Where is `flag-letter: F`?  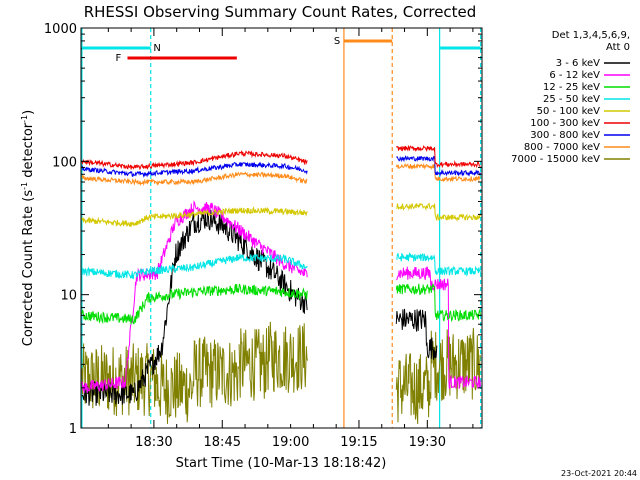 flag-letter: F is located at coordinates (118, 58).